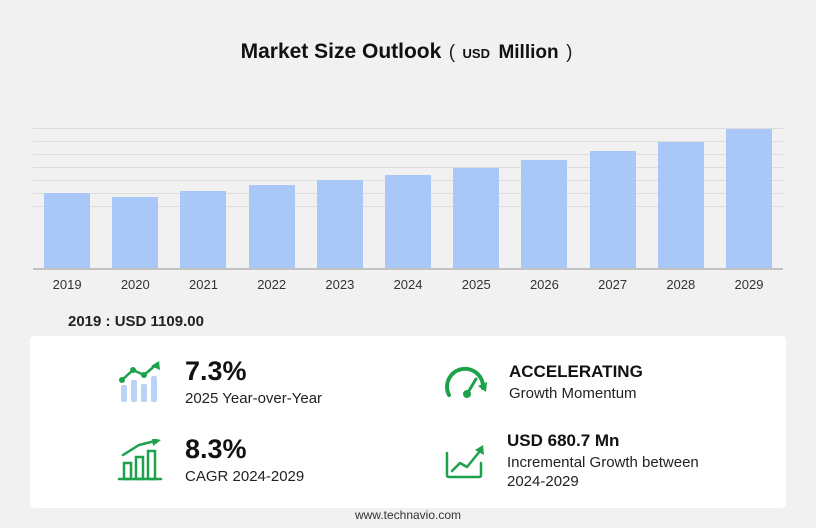  What do you see at coordinates (408, 515) in the screenshot?
I see `website-url: www.technavio.com` at bounding box center [408, 515].